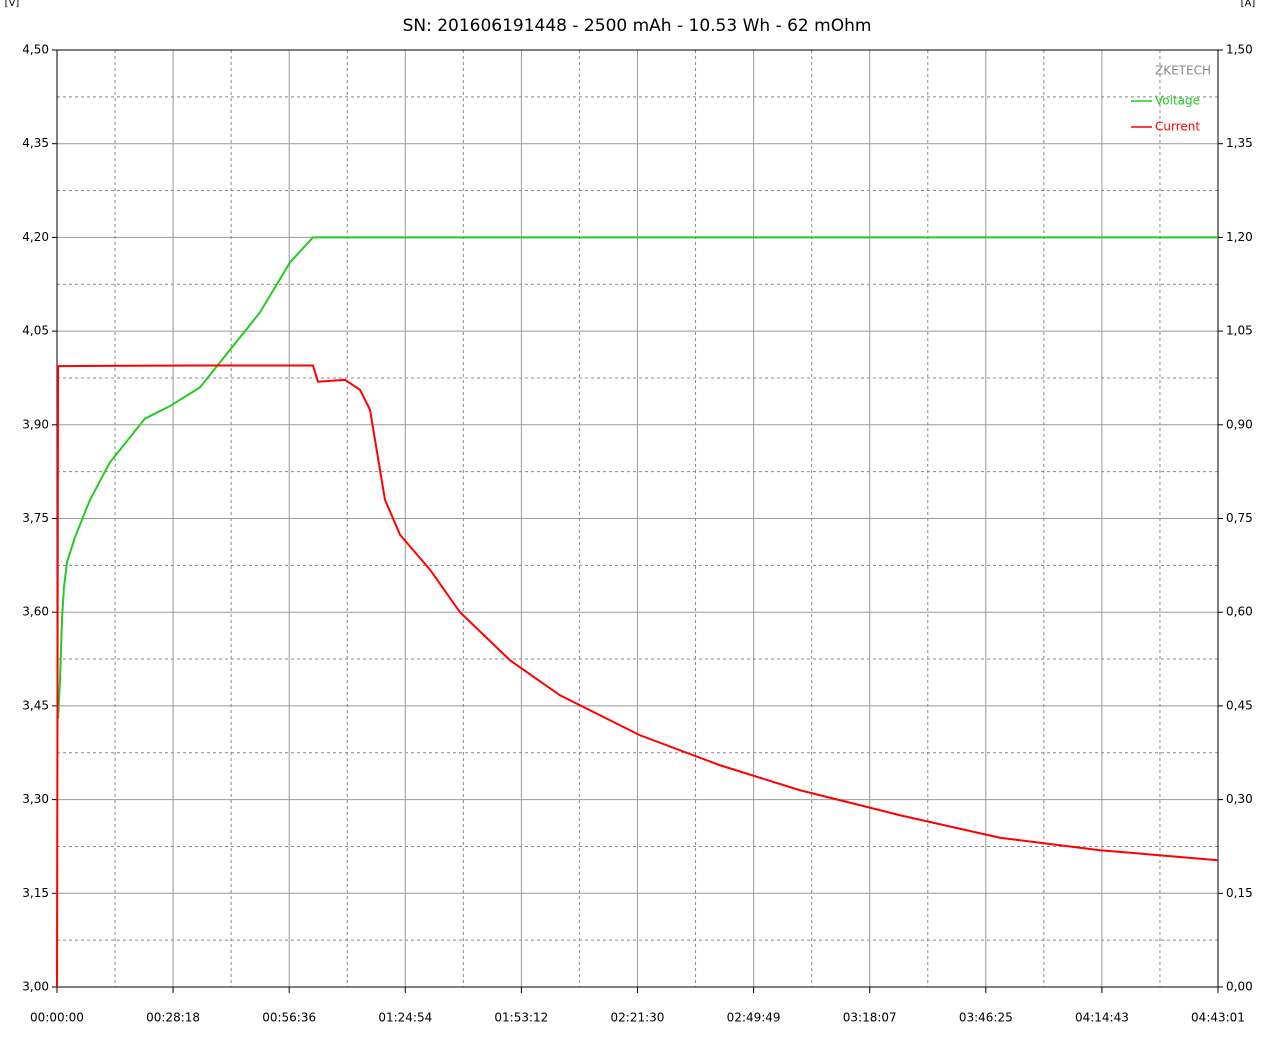  I want to click on y2-tick-label: 0,60, so click(1239, 612).